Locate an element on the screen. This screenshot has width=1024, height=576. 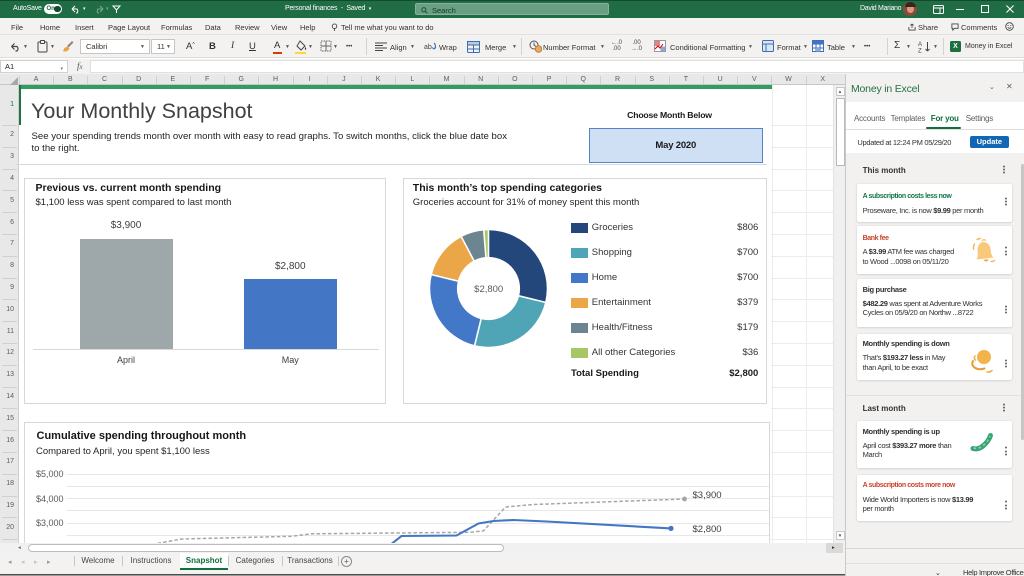
svg-text: Z is located at coordinates (920, 51).